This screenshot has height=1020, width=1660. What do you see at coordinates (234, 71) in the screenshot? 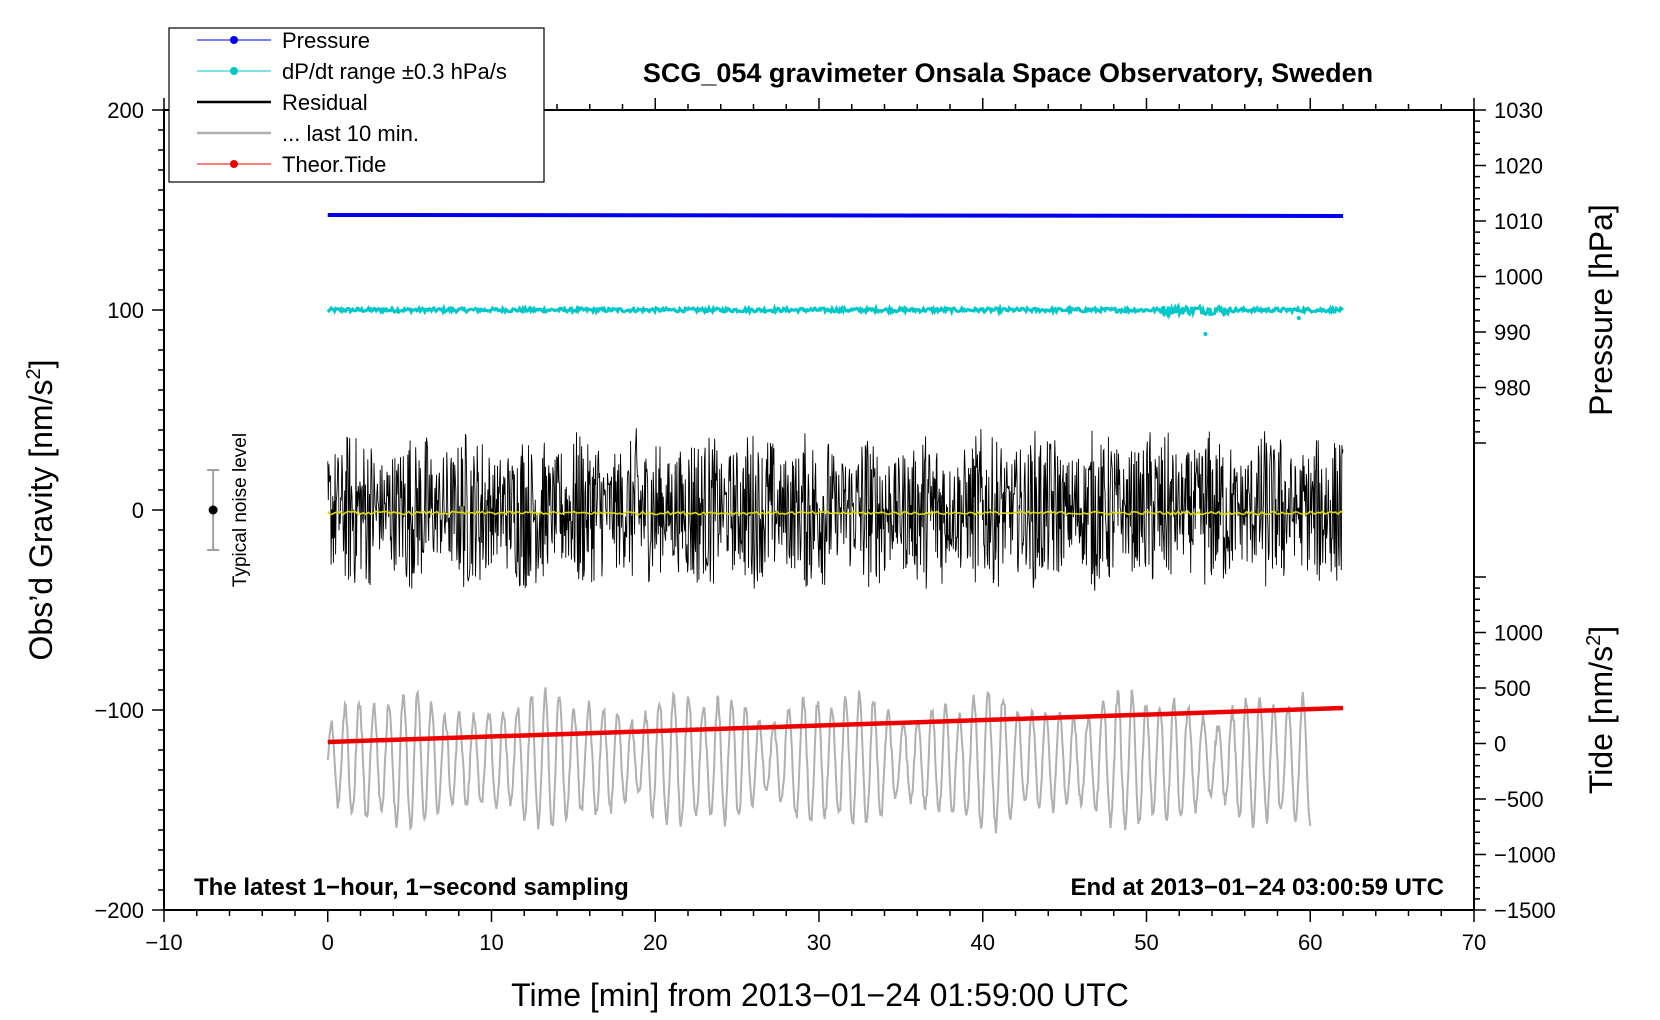
I see `legend-marker-dpdt` at bounding box center [234, 71].